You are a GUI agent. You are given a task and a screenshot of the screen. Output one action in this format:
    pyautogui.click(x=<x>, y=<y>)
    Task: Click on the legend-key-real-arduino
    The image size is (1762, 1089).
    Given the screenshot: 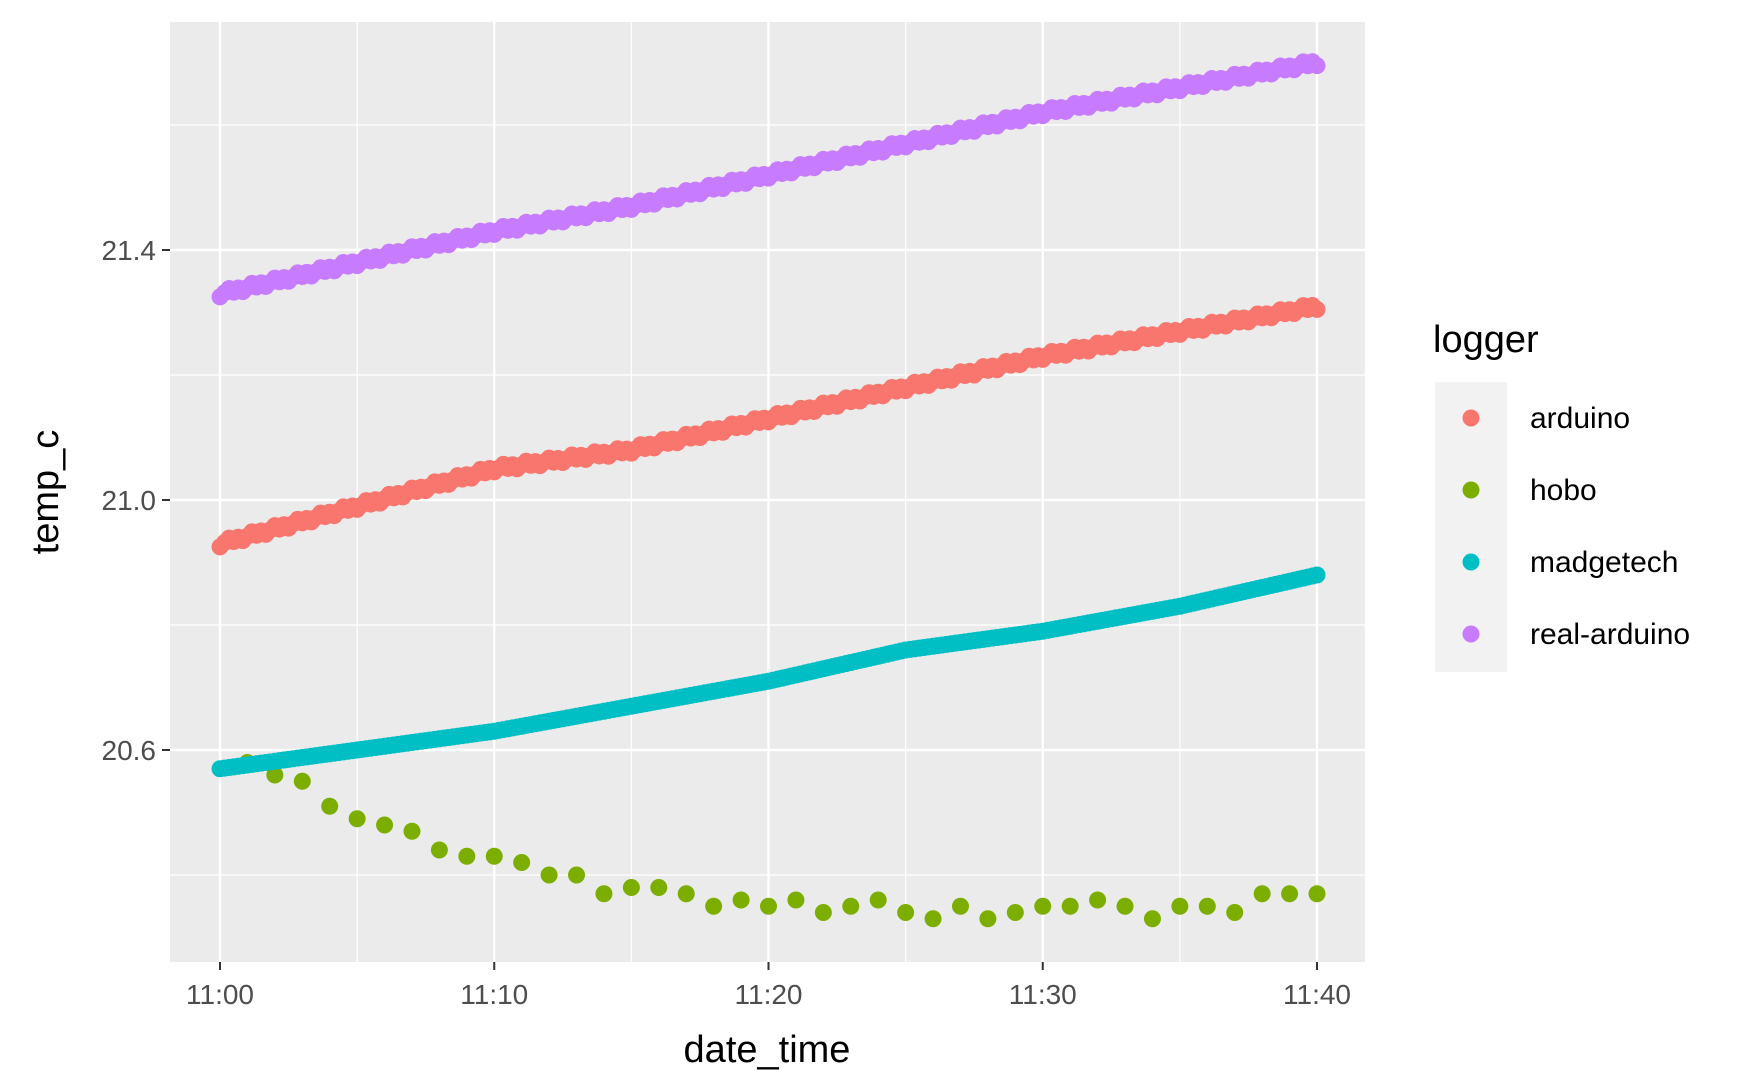 What is the action you would take?
    pyautogui.click(x=1471, y=634)
    